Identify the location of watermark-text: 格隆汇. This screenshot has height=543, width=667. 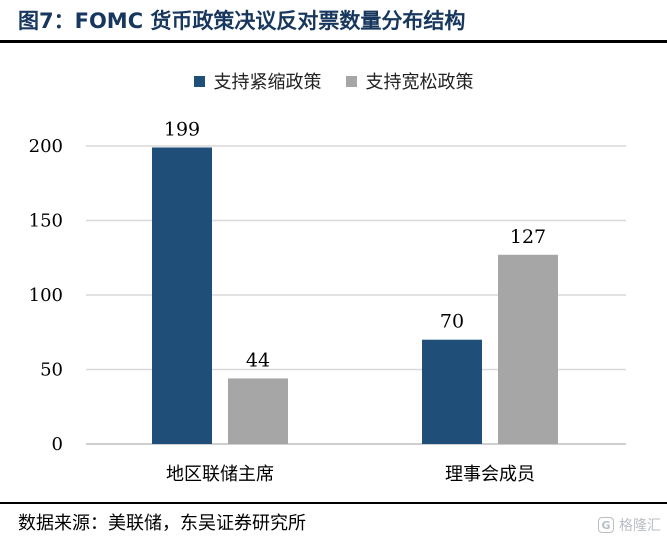
(640, 526).